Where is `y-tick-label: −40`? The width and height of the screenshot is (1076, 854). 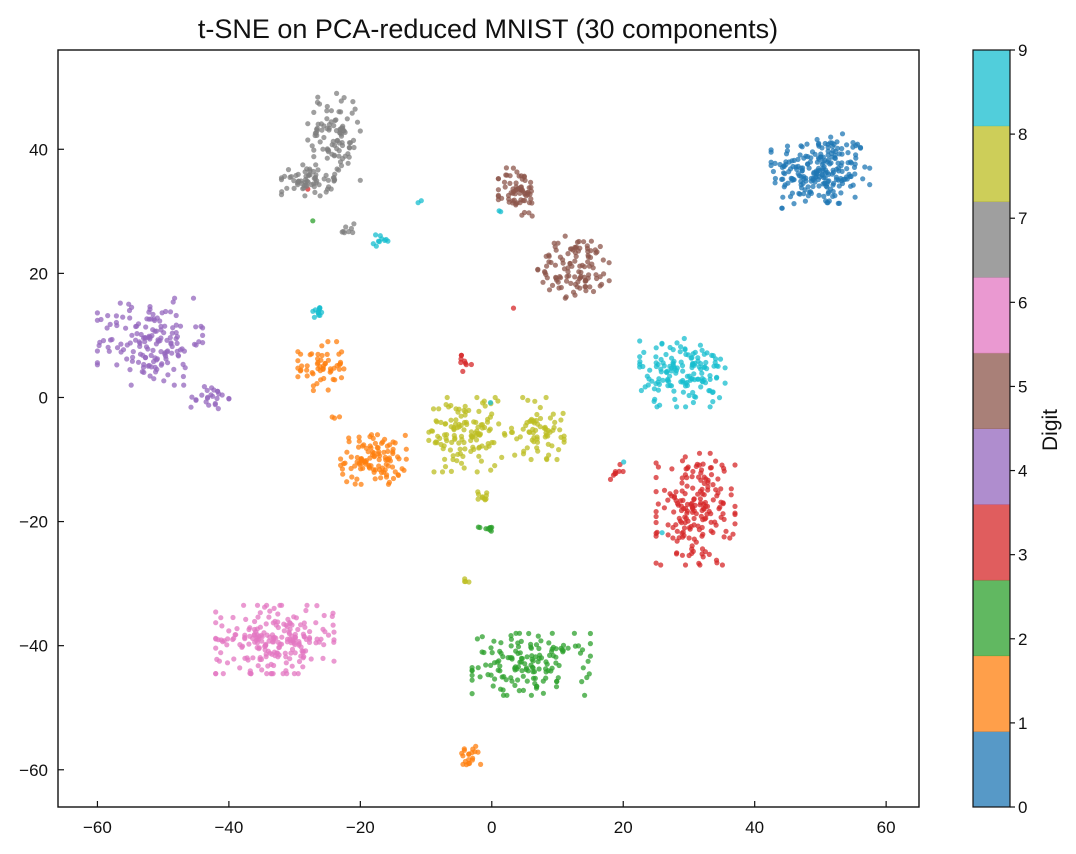 y-tick-label: −40 is located at coordinates (33, 646).